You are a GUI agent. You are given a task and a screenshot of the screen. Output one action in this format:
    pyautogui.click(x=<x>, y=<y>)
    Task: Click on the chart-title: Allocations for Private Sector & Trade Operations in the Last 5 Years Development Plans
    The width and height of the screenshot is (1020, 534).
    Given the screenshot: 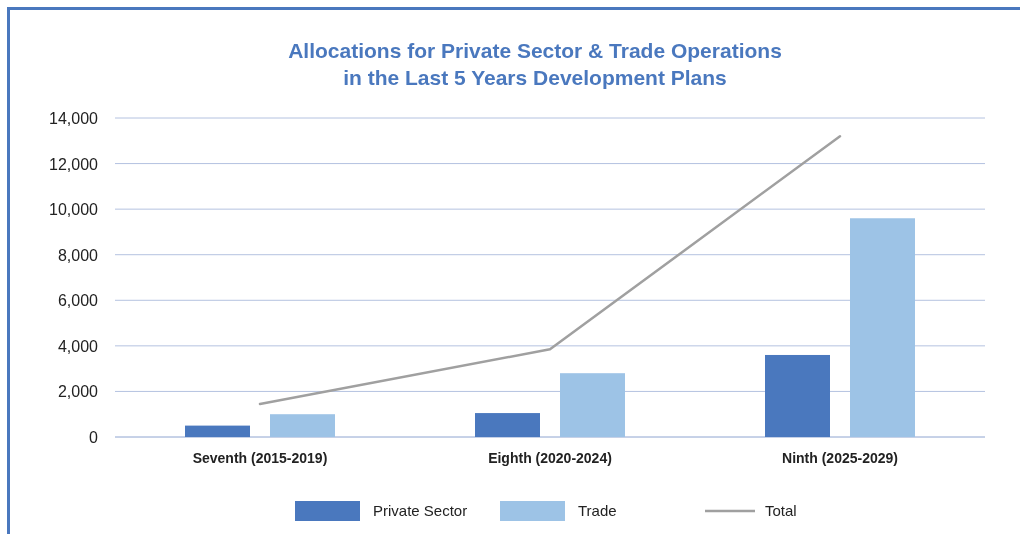 What is the action you would take?
    pyautogui.click(x=535, y=64)
    